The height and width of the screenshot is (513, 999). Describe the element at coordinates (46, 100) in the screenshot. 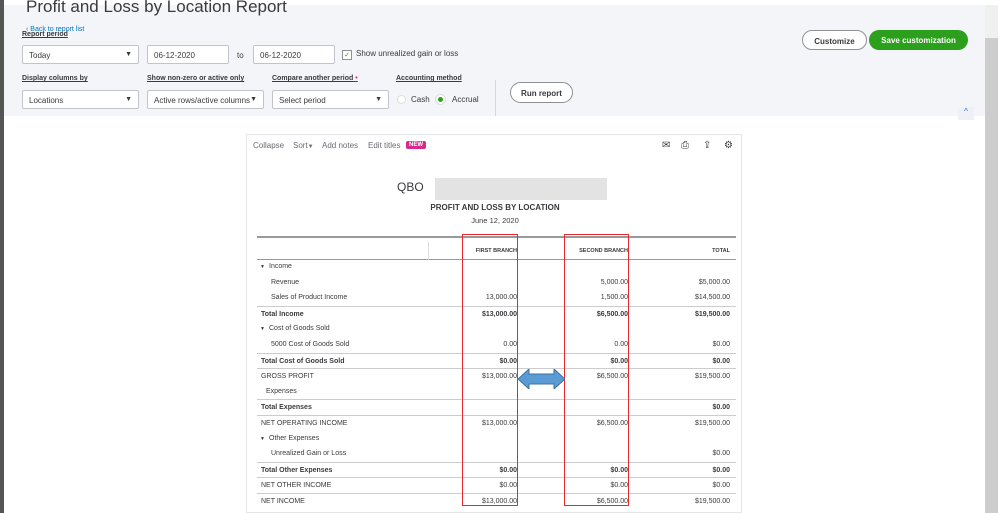

I see `display-columns-value: Locations` at that location.